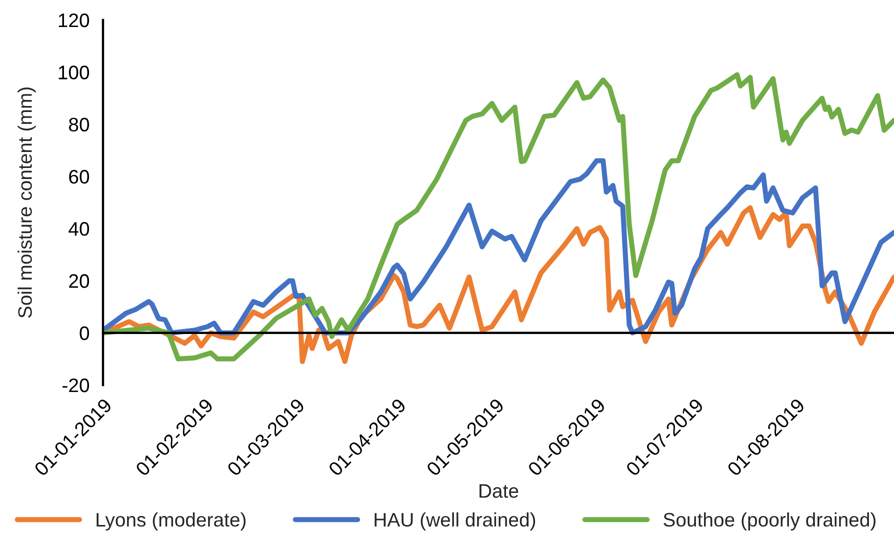 This screenshot has height=548, width=894. I want to click on y-tick-label: 60, so click(79, 177).